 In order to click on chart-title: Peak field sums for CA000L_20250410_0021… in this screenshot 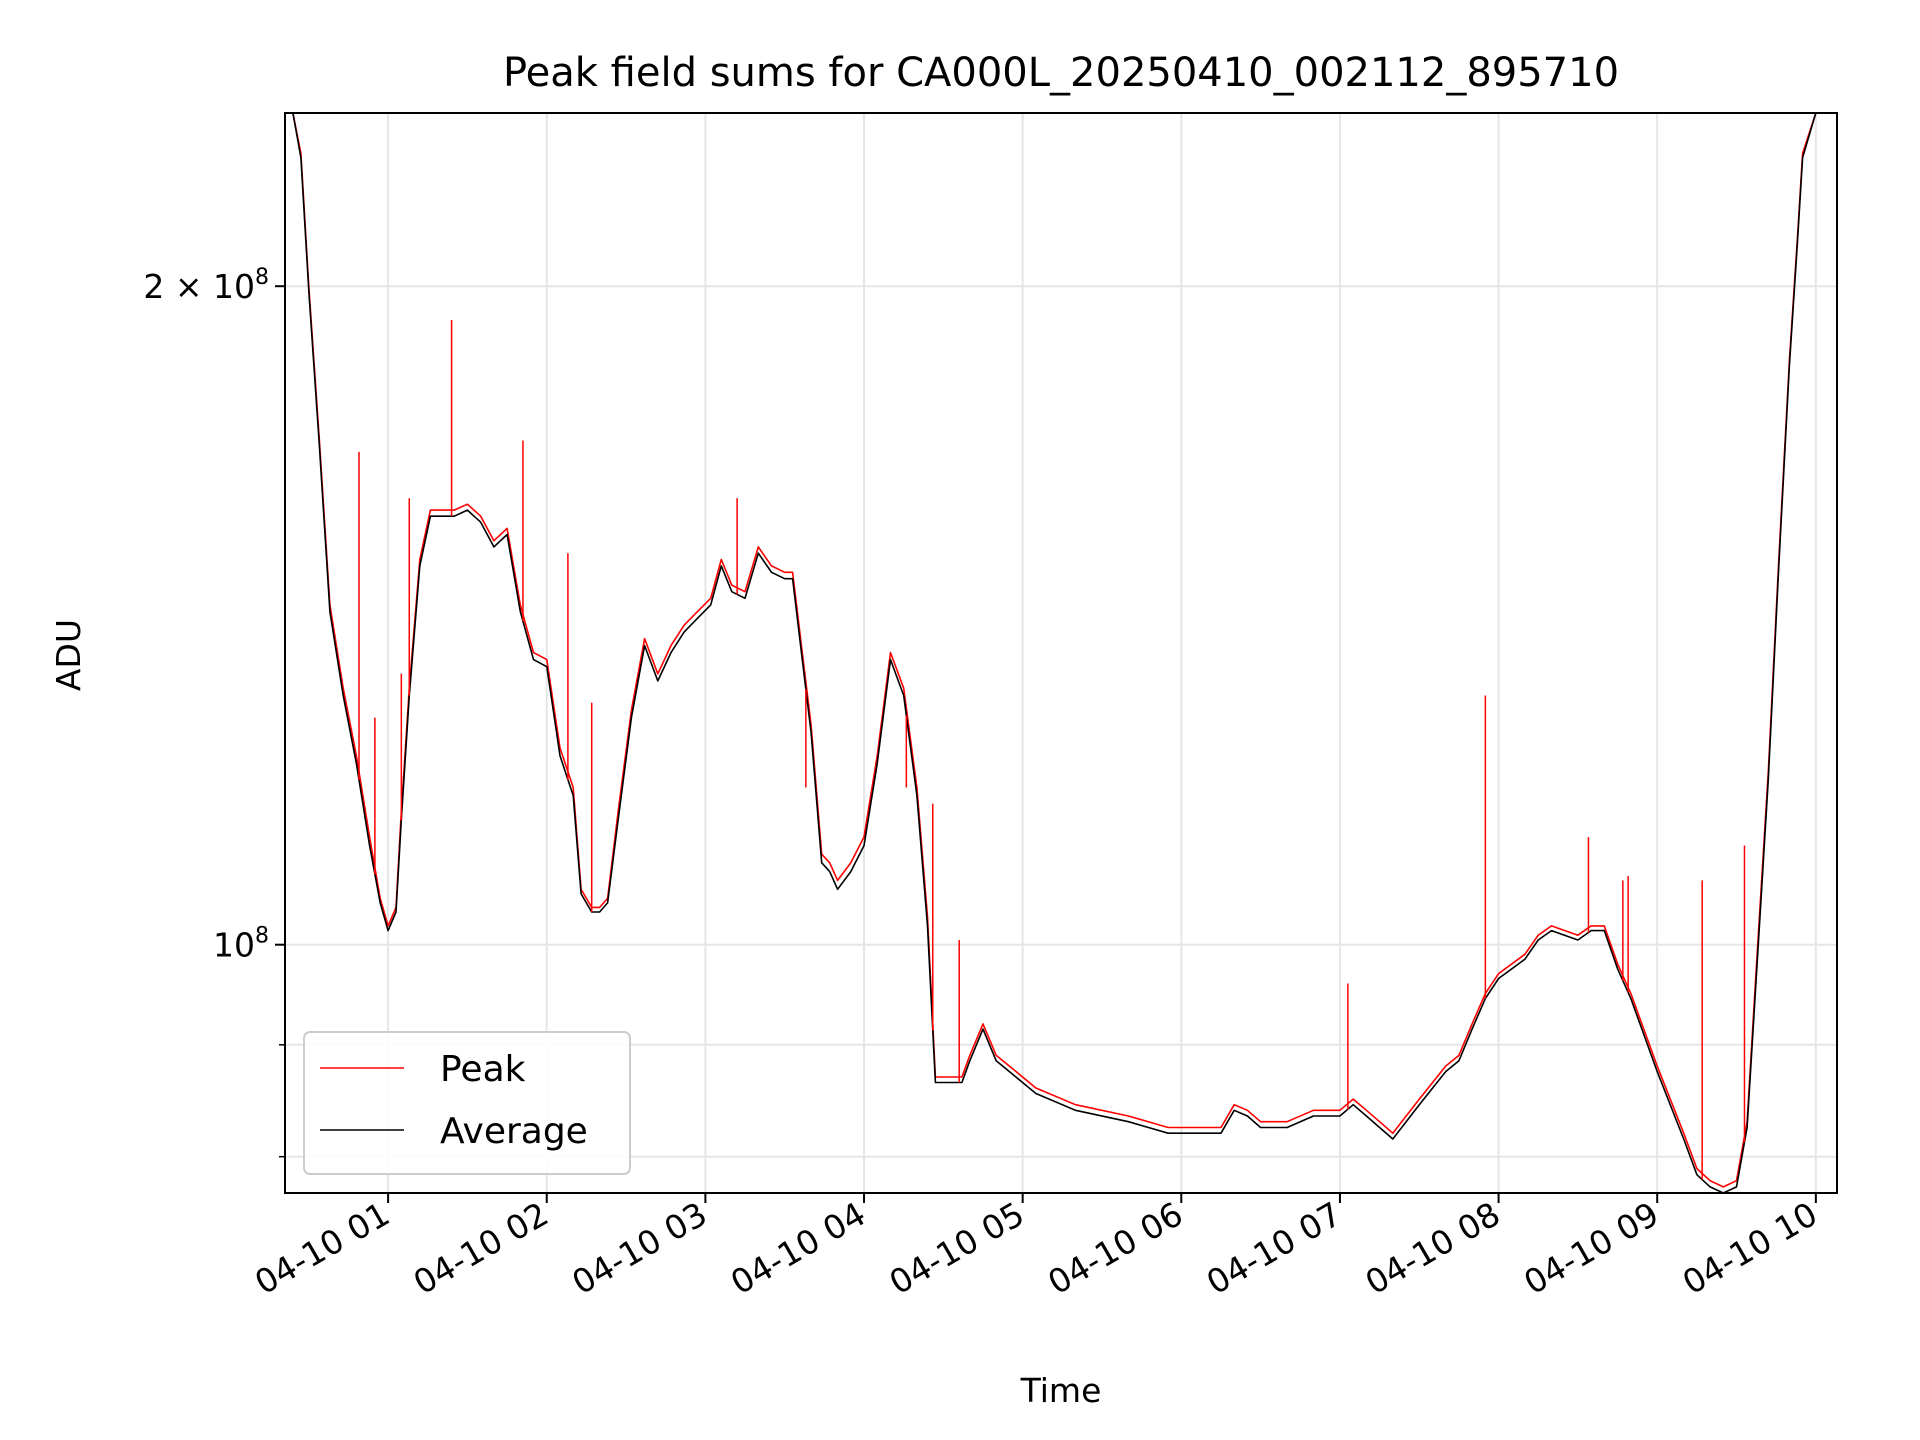, I will do `click(1061, 73)`.